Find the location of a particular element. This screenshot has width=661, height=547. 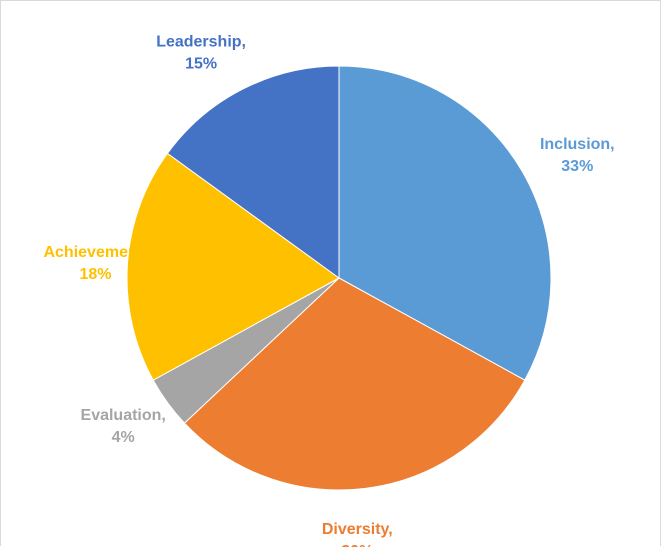

data-label-inclusion: Inclusion, 33% is located at coordinates (577, 155).